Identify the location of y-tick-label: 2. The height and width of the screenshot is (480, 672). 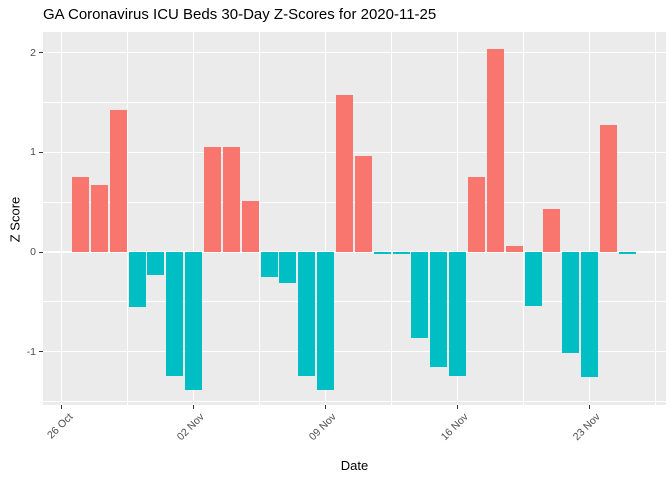
(33, 52).